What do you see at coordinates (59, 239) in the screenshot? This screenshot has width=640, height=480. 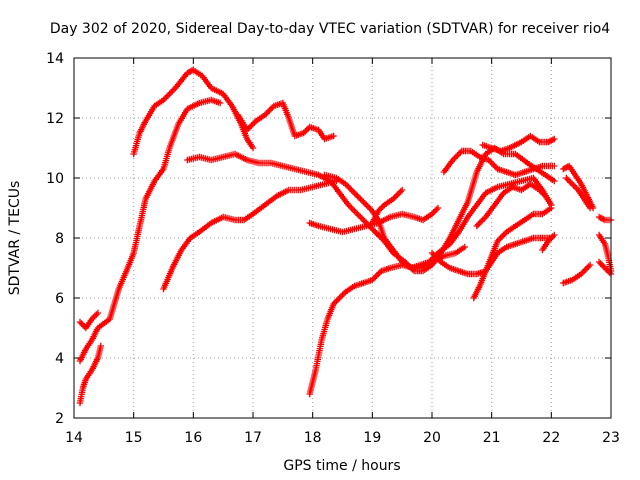 I see `y-tick-label: 8` at bounding box center [59, 239].